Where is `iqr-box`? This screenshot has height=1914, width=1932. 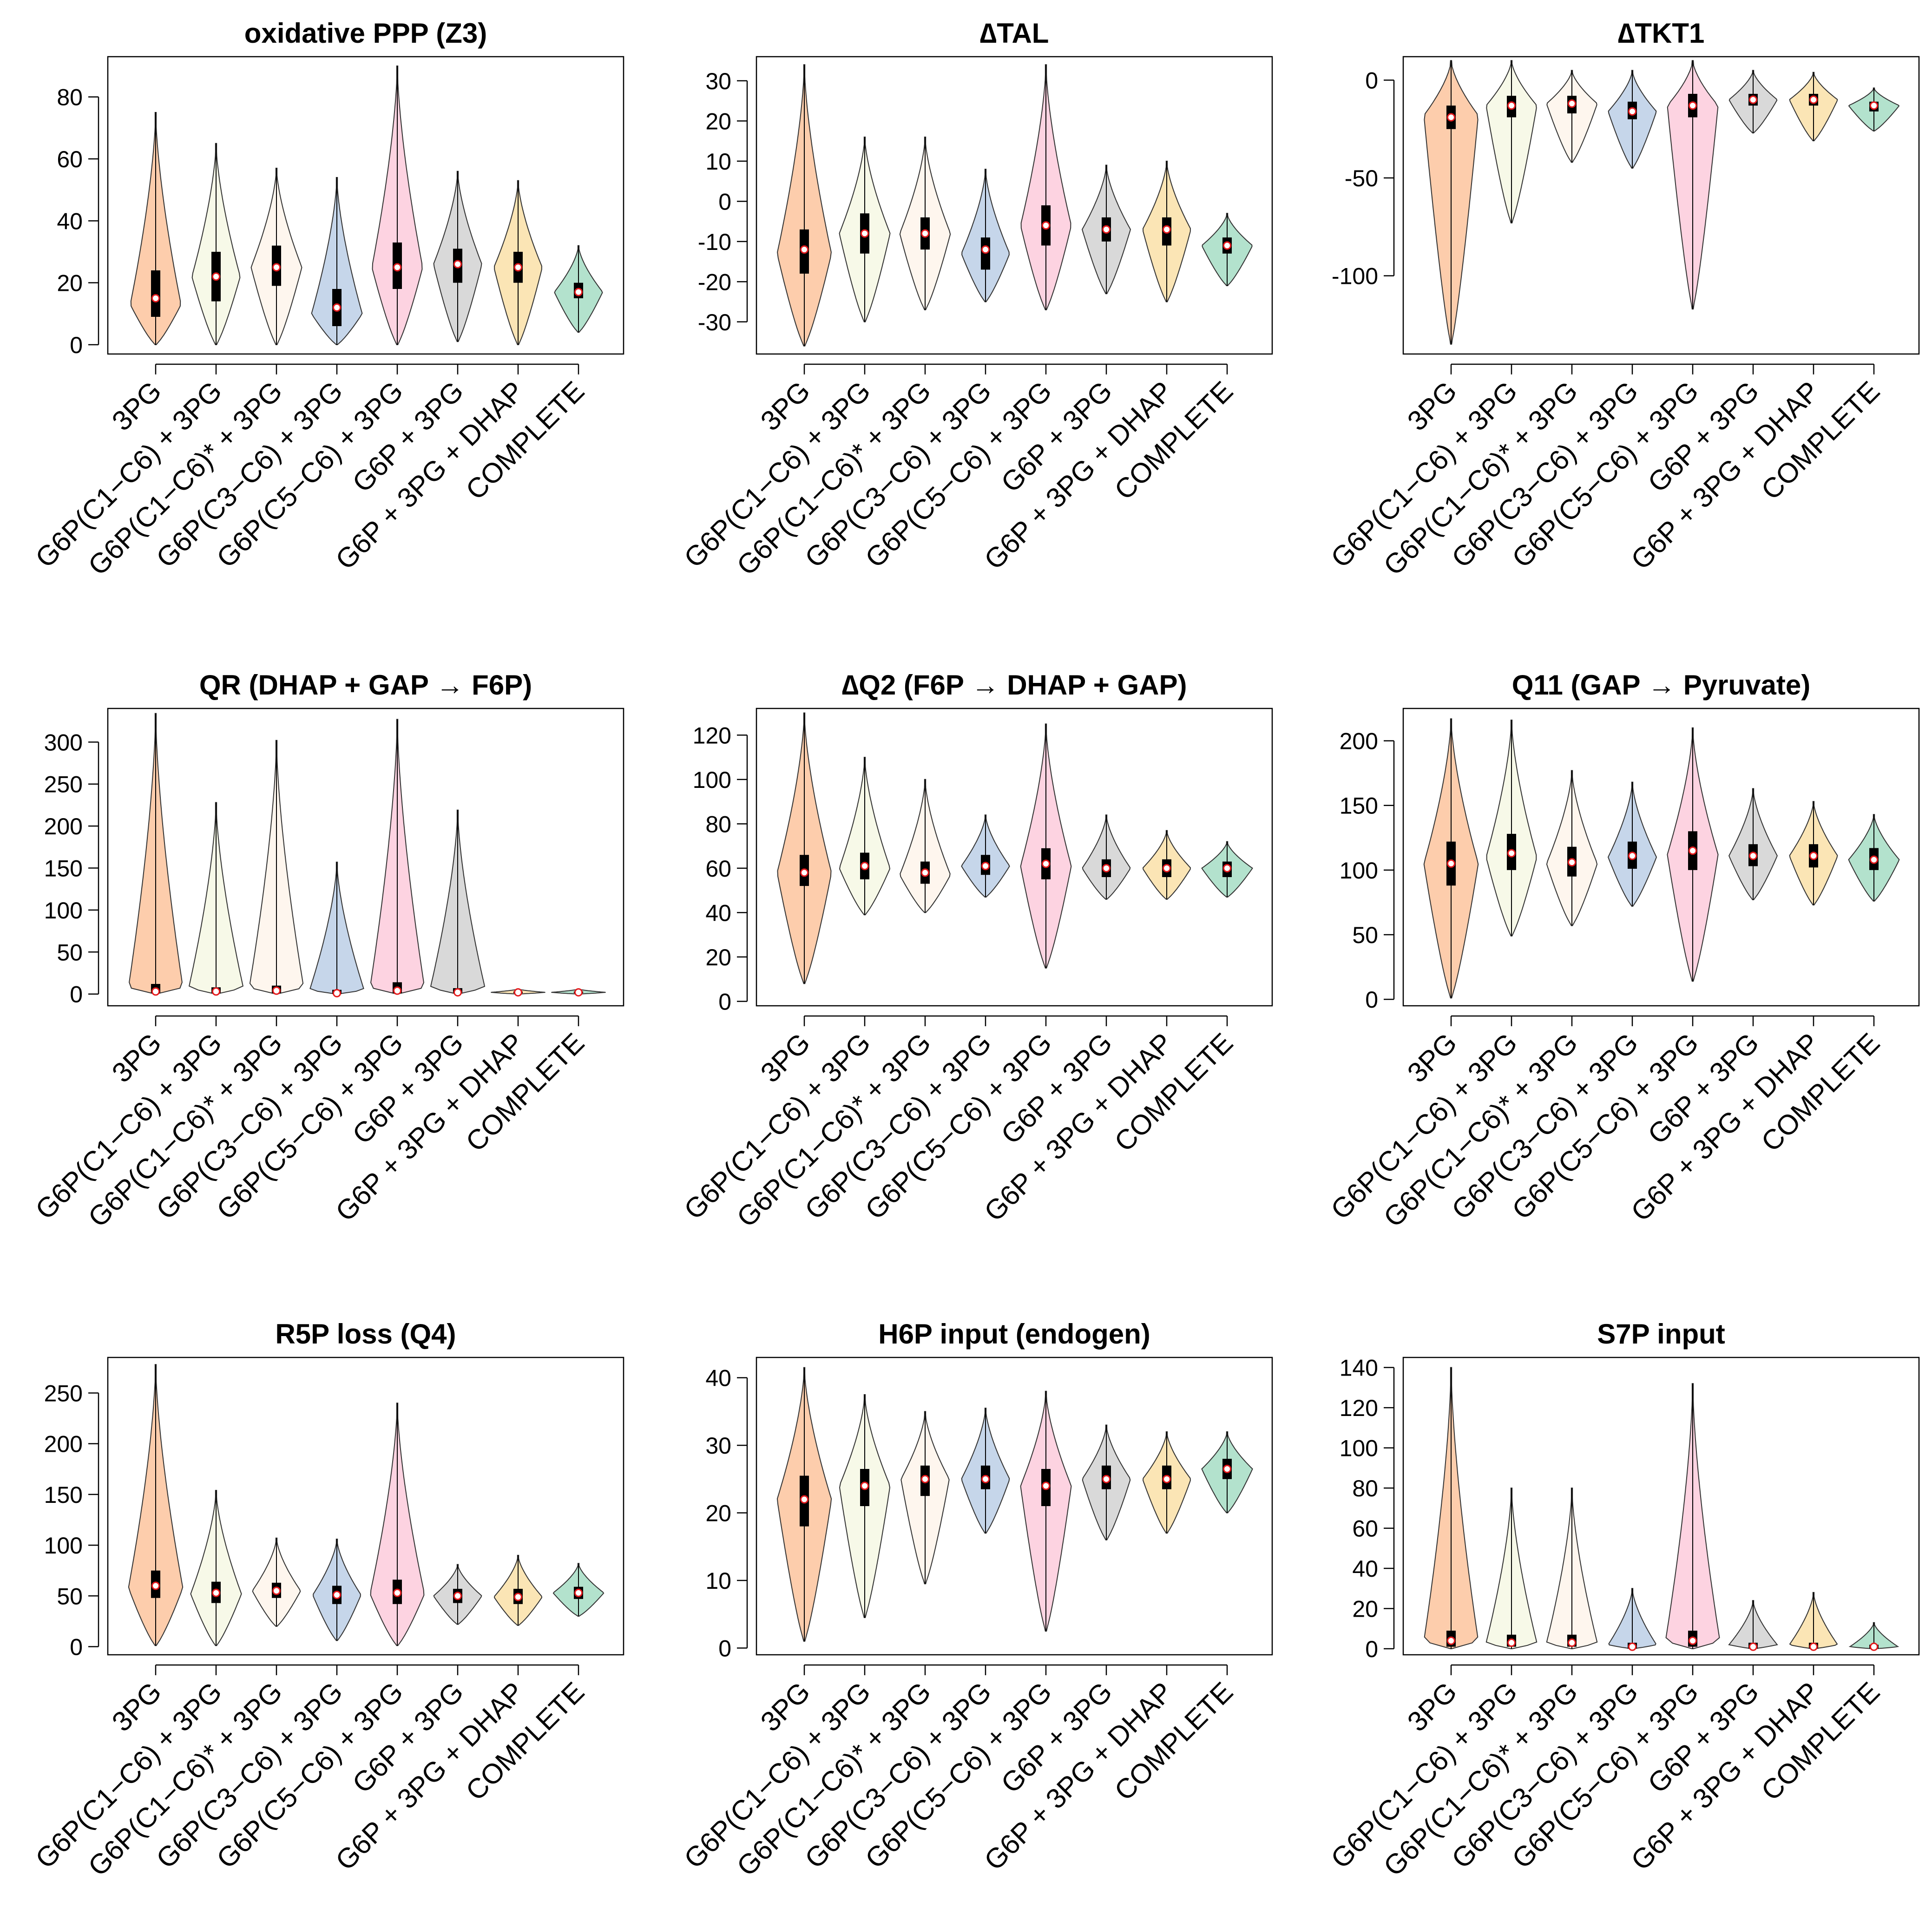
iqr-box is located at coordinates (155, 293).